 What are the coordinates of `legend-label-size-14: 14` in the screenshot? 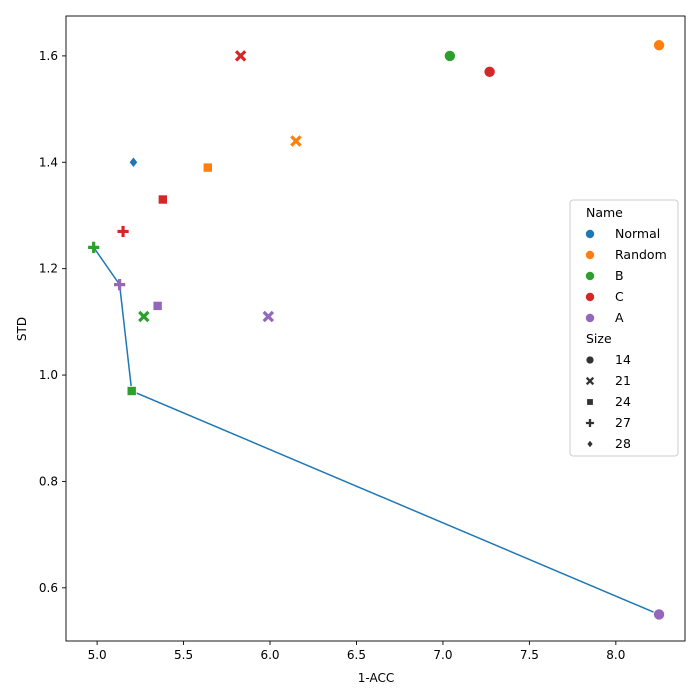 It's located at (623, 359).